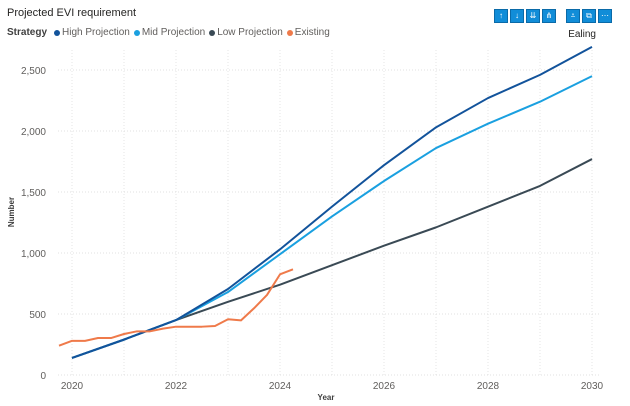 The width and height of the screenshot is (630, 406). What do you see at coordinates (33, 254) in the screenshot?
I see `y-tick-label: 1,000` at bounding box center [33, 254].